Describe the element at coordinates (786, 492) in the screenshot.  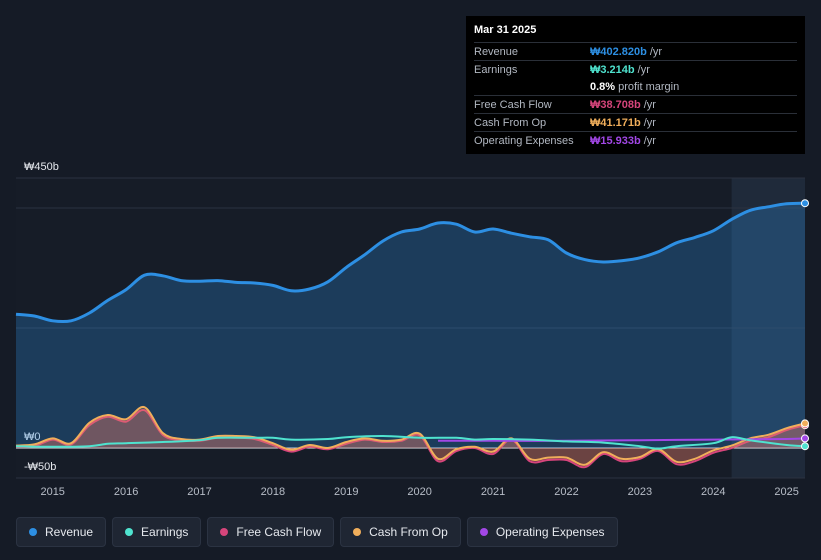
I see `x-tick-label: 2025` at that location.